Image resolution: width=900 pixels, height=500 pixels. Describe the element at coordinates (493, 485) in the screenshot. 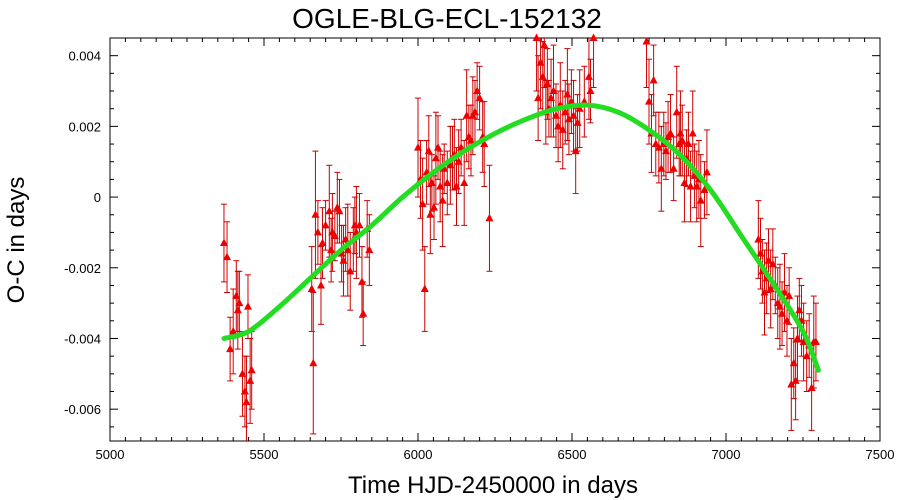

I see `x-axis-title: Time HJD-2450000 in days` at that location.